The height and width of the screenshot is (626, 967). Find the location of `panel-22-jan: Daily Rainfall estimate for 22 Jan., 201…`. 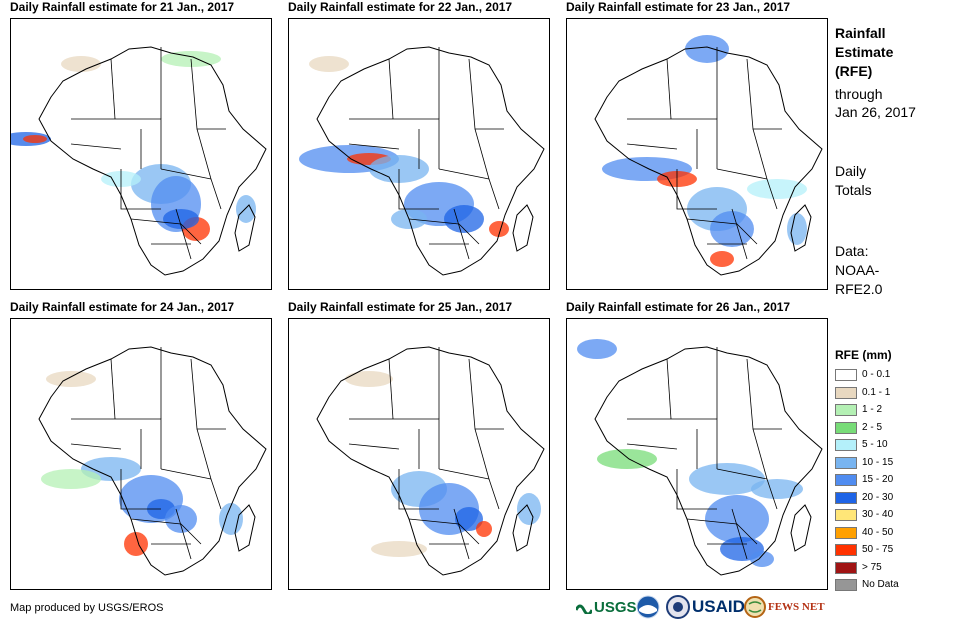

panel-22-jan: Daily Rainfall estimate for 22 Jan., 201… is located at coordinates (414, 150).